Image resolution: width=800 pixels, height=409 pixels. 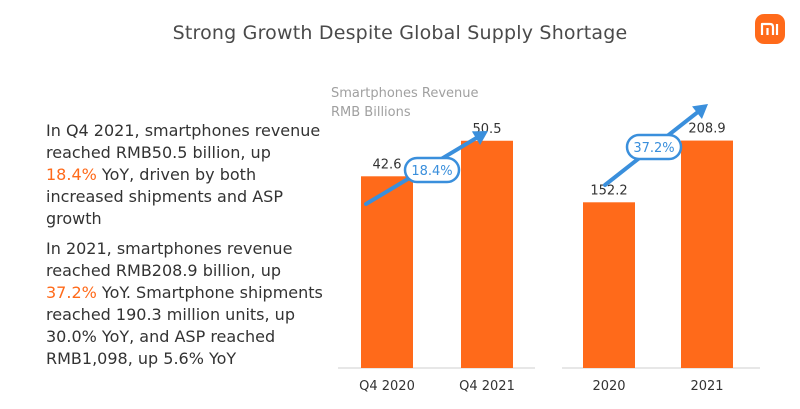 I want to click on bar-value-label: 152.2, so click(x=608, y=190).